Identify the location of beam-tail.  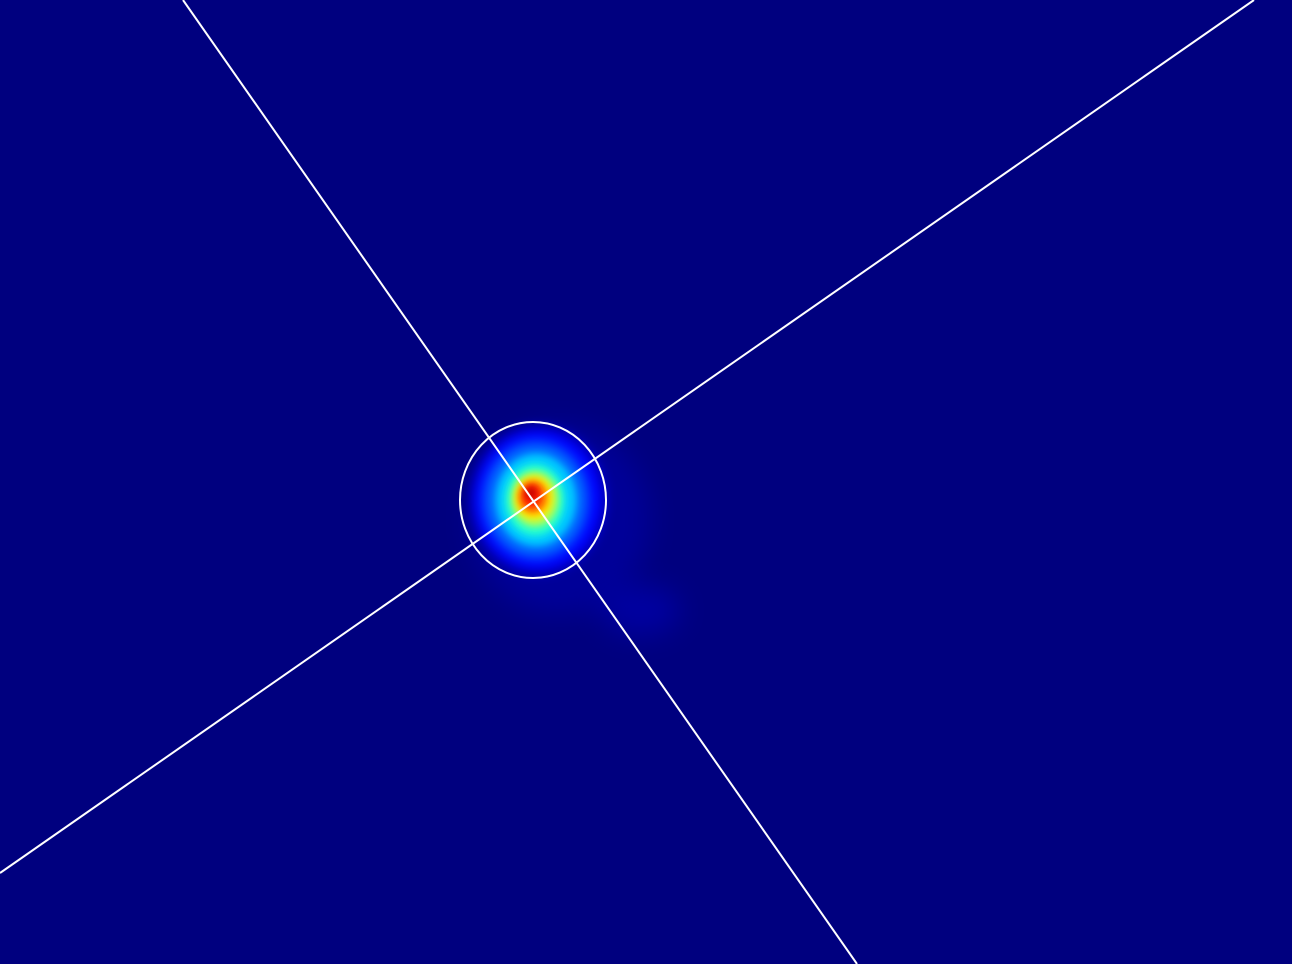
(640, 610).